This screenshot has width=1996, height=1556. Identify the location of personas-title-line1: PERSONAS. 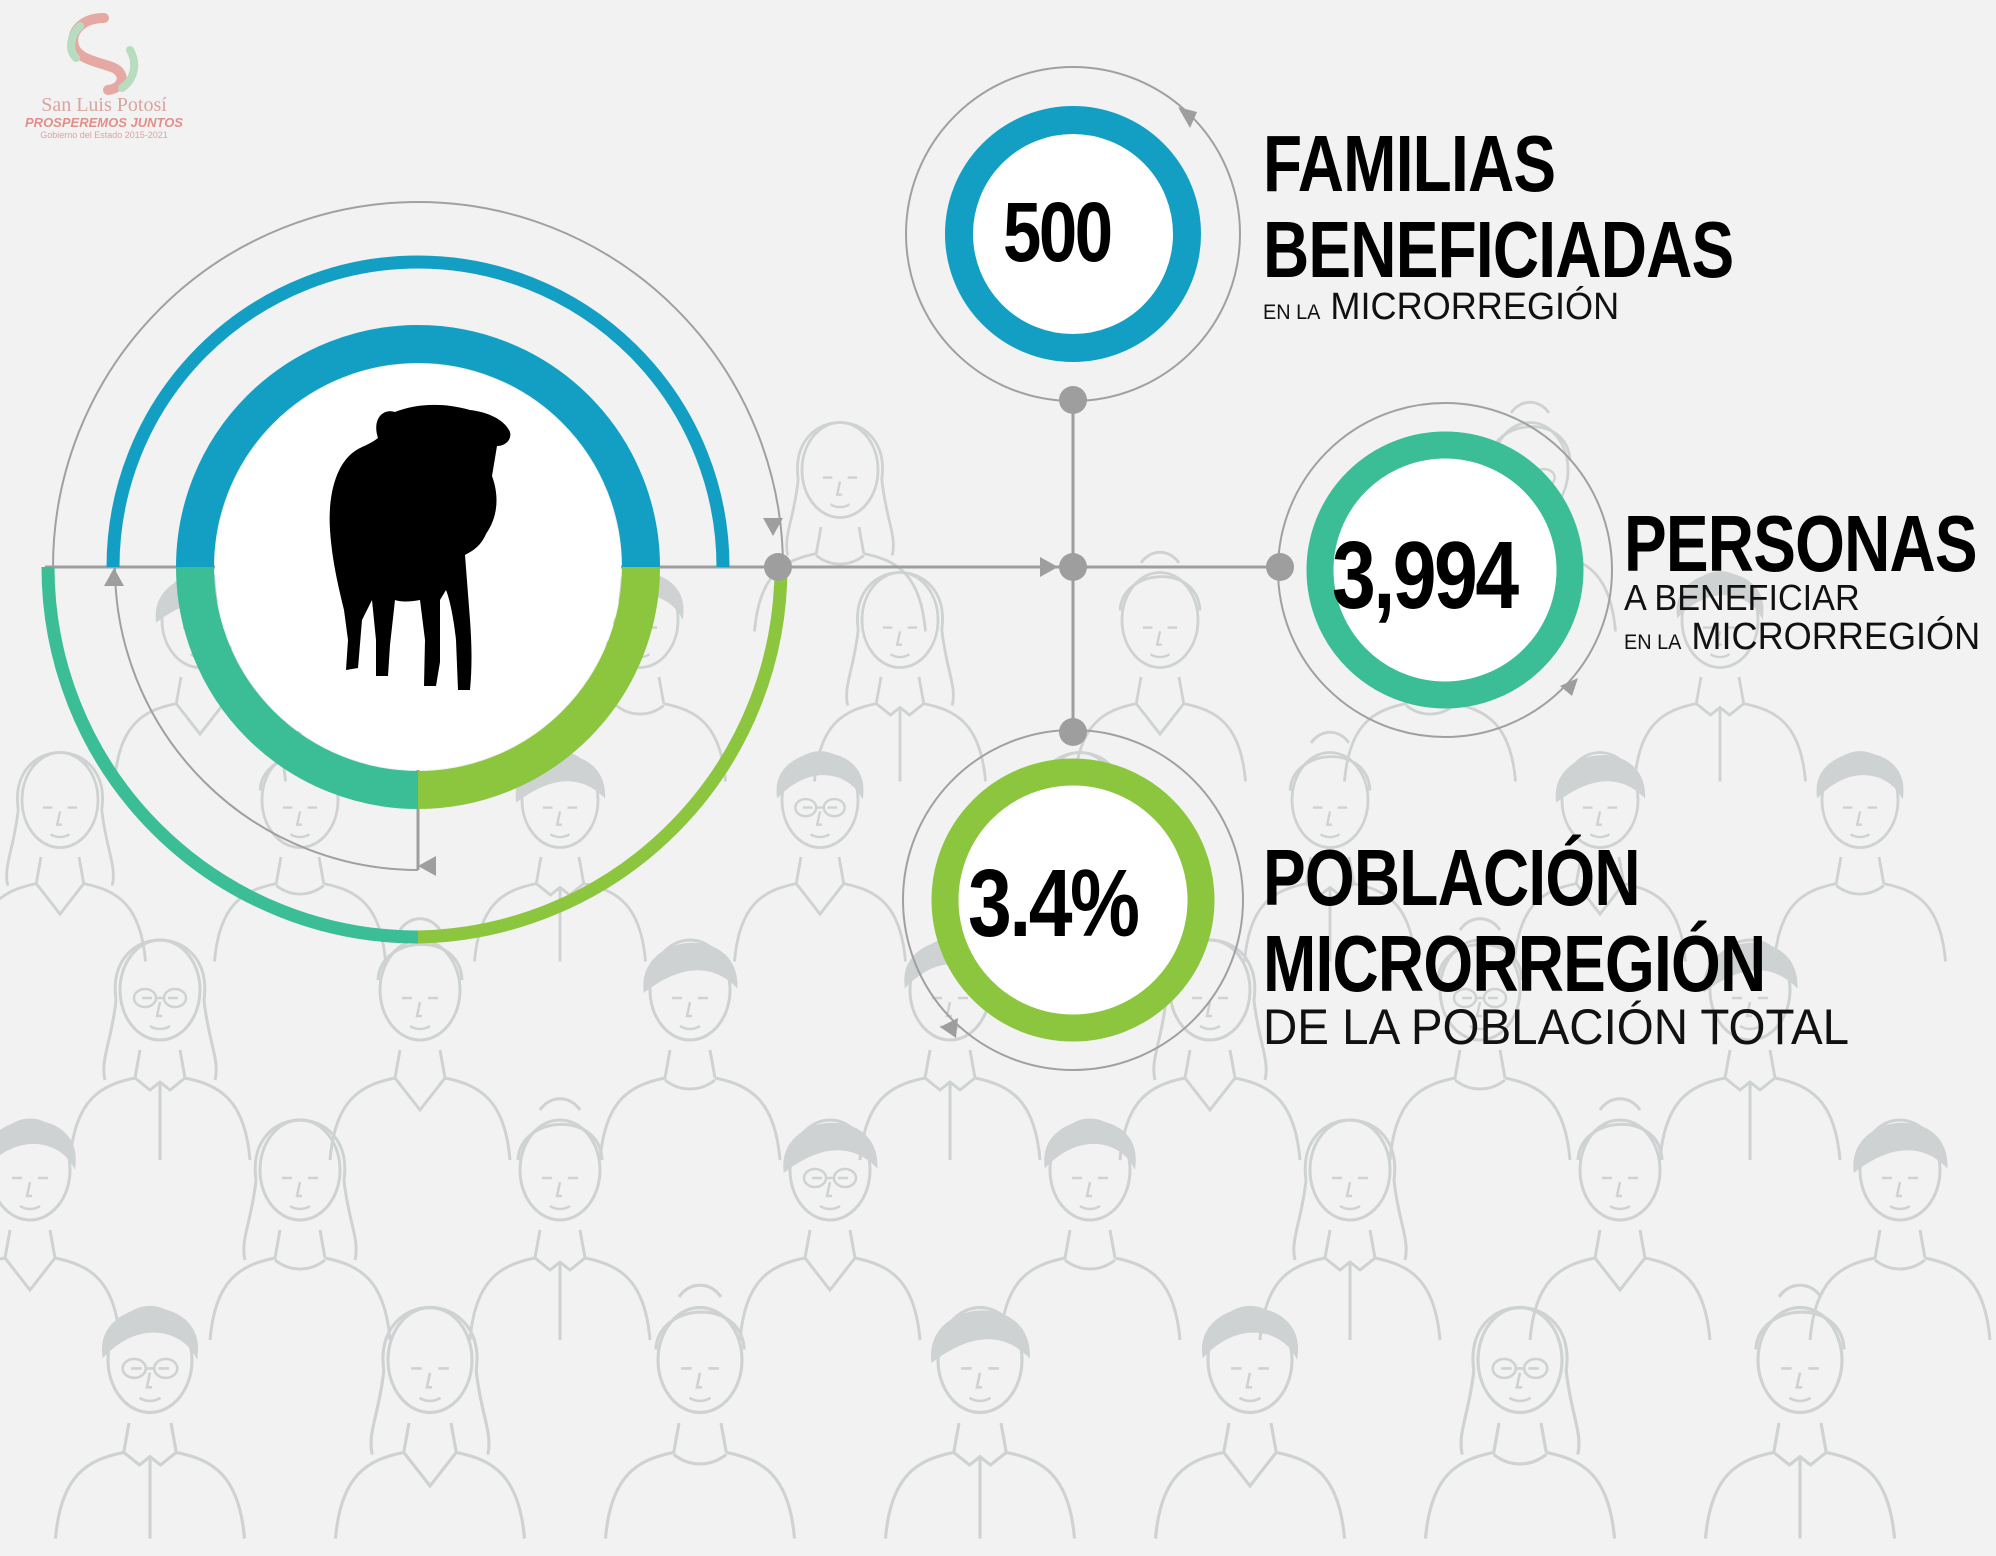
(1801, 543).